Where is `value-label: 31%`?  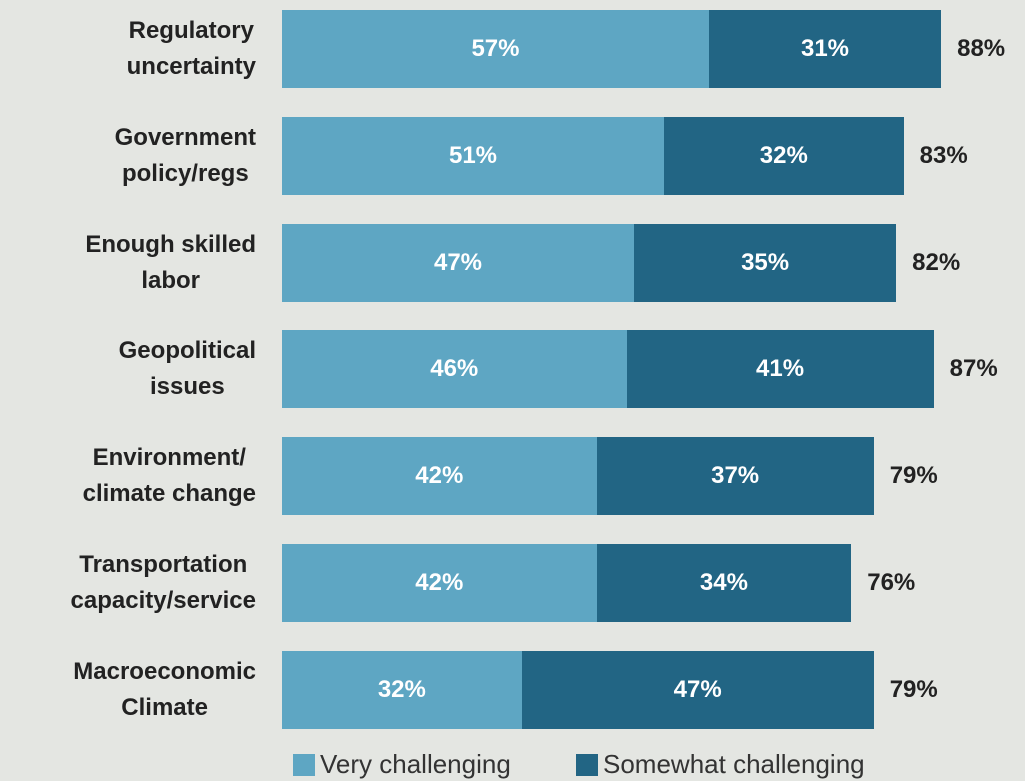
value-label: 31% is located at coordinates (825, 48).